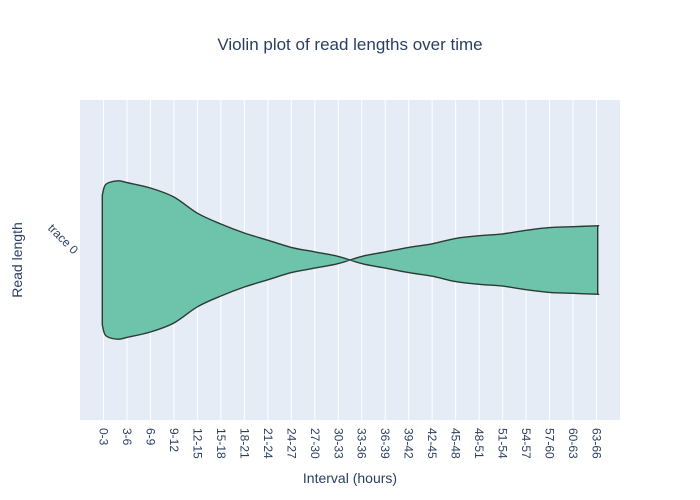 This screenshot has width=700, height=500. I want to click on x-tick-label: 30-33, so click(338, 443).